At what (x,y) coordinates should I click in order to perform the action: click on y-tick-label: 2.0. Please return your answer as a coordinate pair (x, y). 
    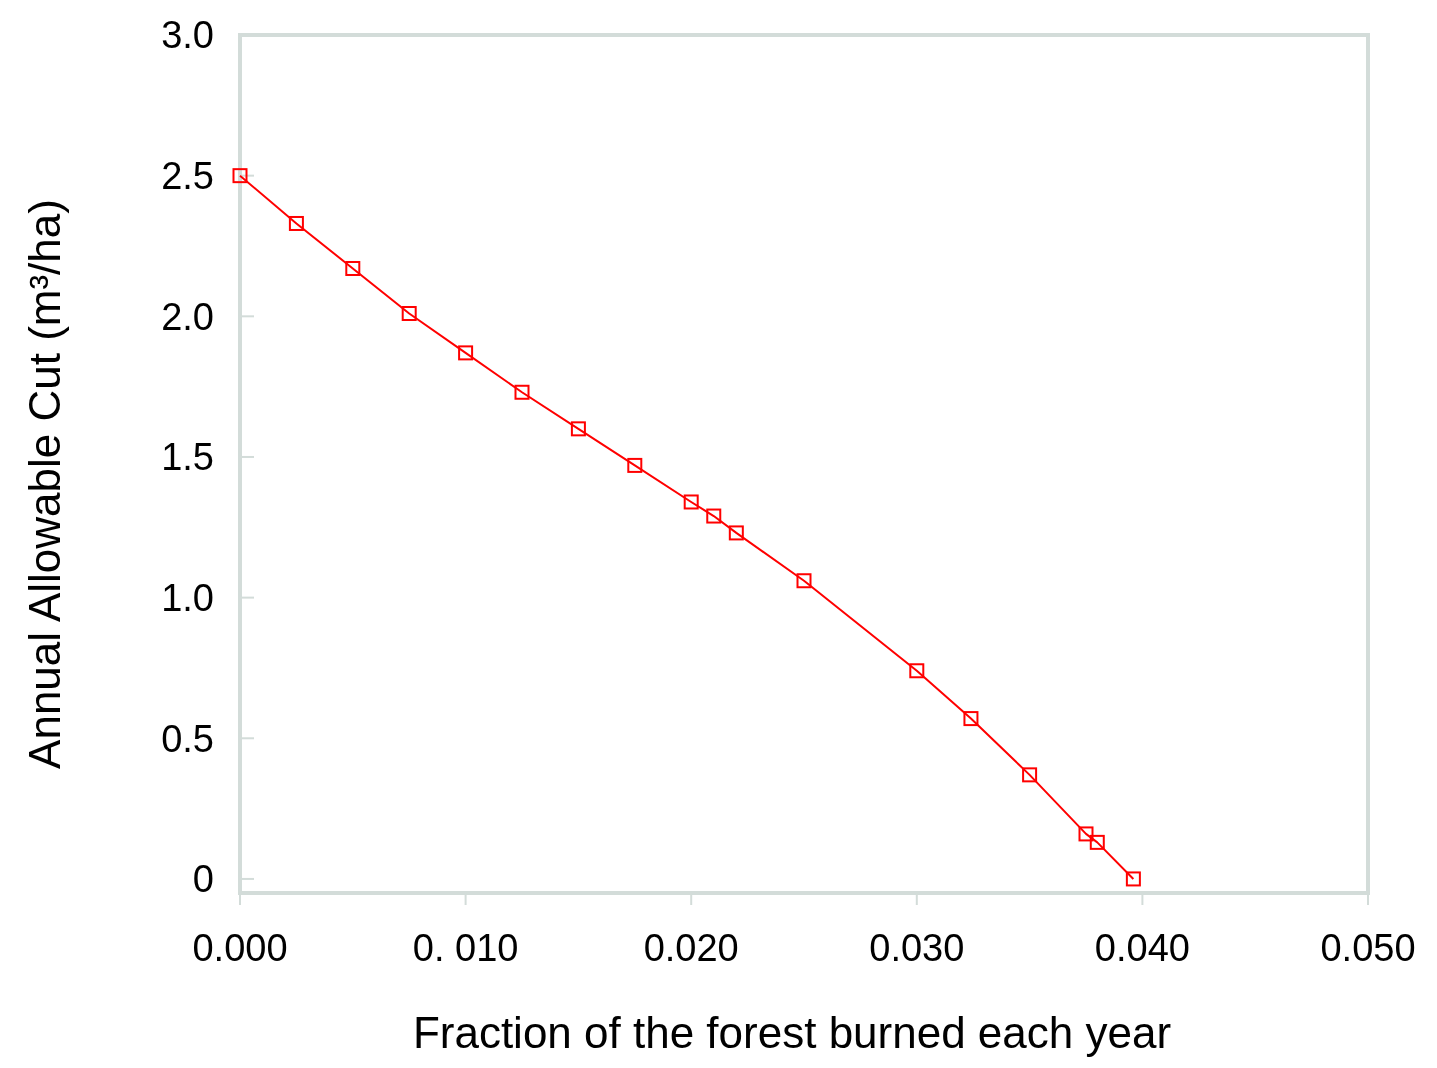
    Looking at the image, I should click on (187, 316).